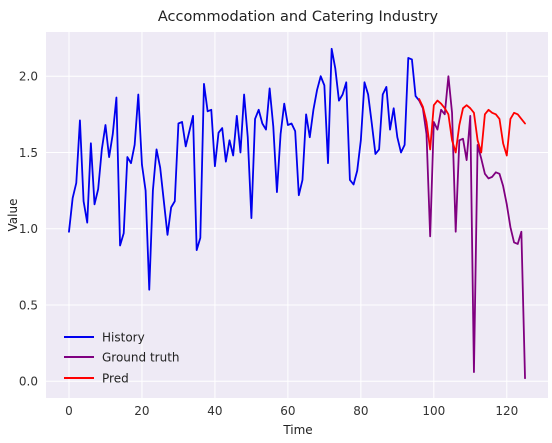 This screenshot has height=443, width=552. What do you see at coordinates (28, 77) in the screenshot?
I see `y-tick-label: 2.0` at bounding box center [28, 77].